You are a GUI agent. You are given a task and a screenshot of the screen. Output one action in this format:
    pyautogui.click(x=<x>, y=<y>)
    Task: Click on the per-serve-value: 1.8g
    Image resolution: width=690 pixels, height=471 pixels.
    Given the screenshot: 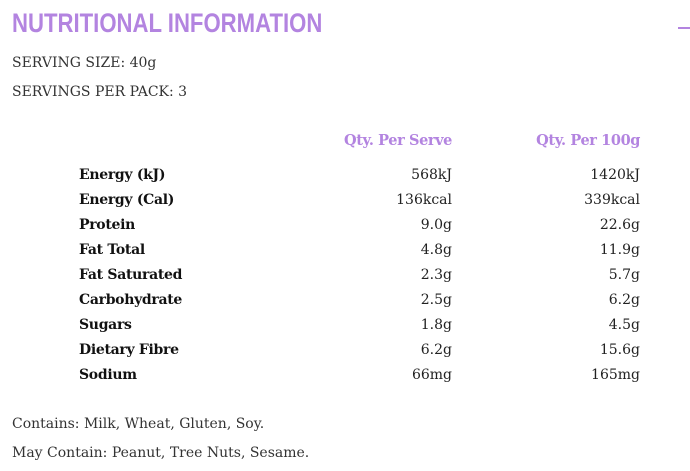 What is the action you would take?
    pyautogui.click(x=436, y=325)
    